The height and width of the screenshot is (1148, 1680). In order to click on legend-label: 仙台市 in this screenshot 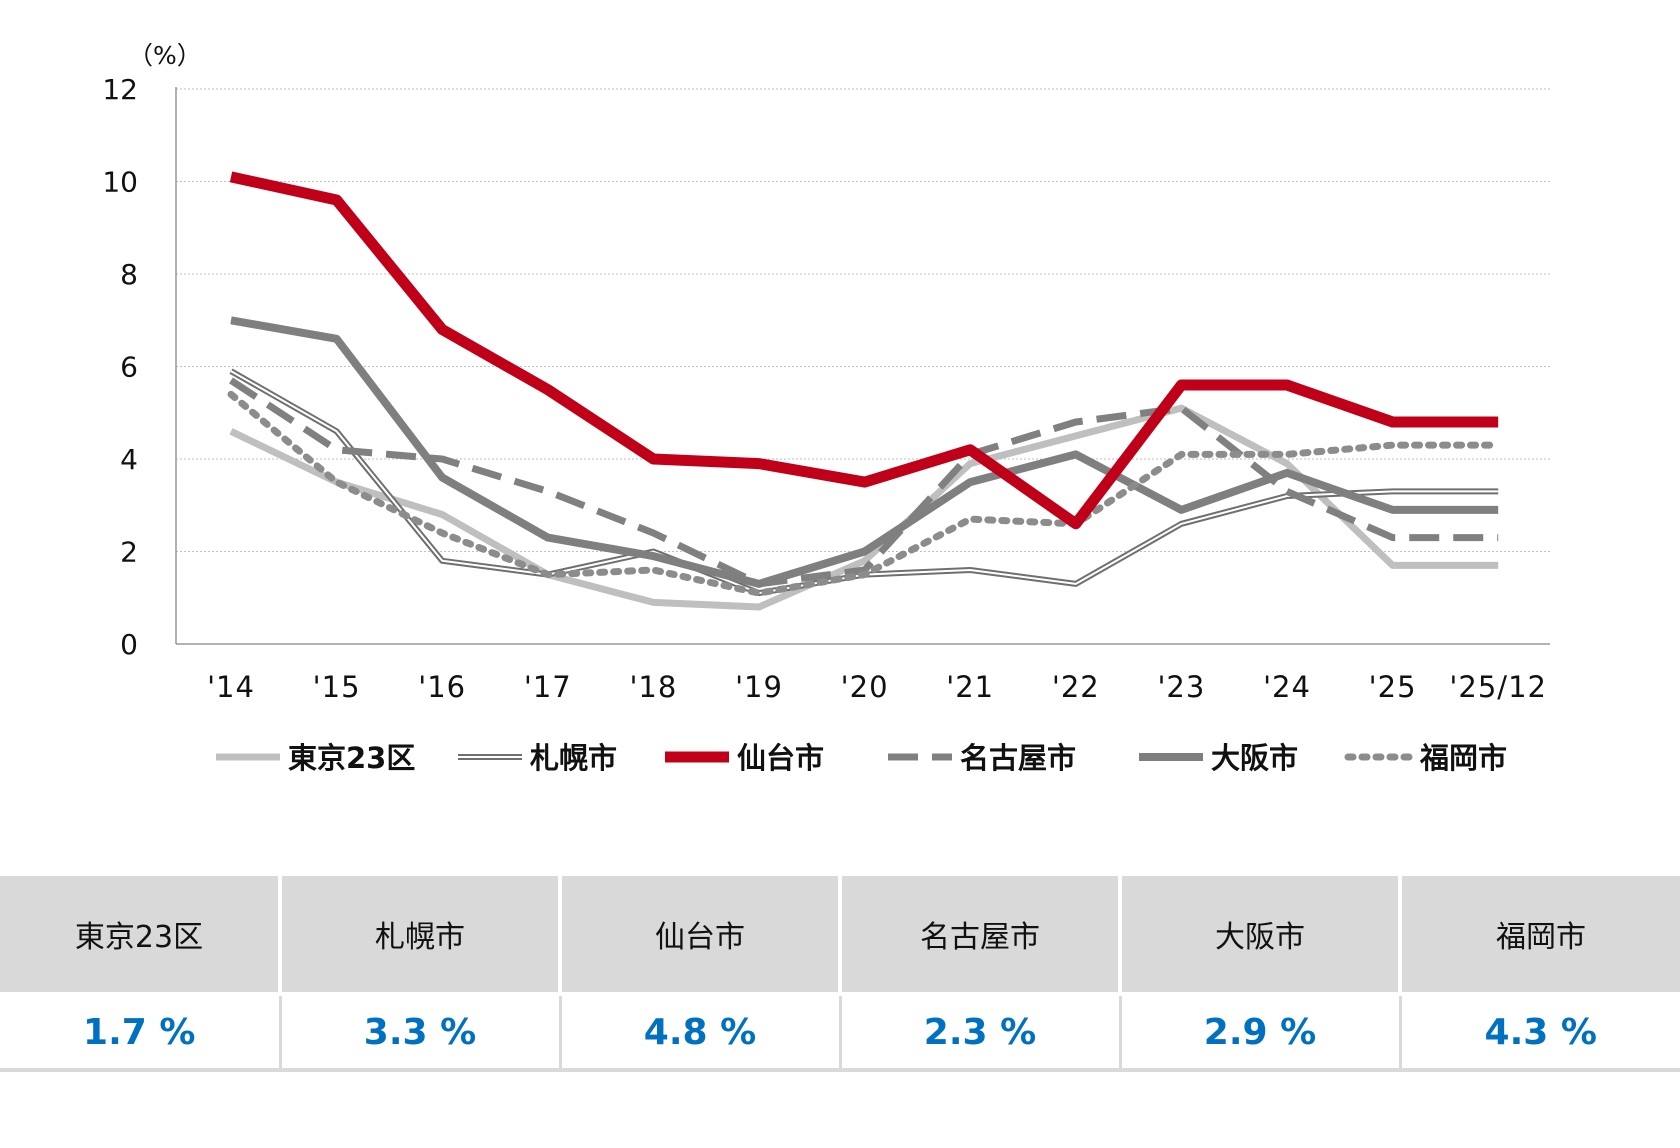, I will do `click(780, 758)`.